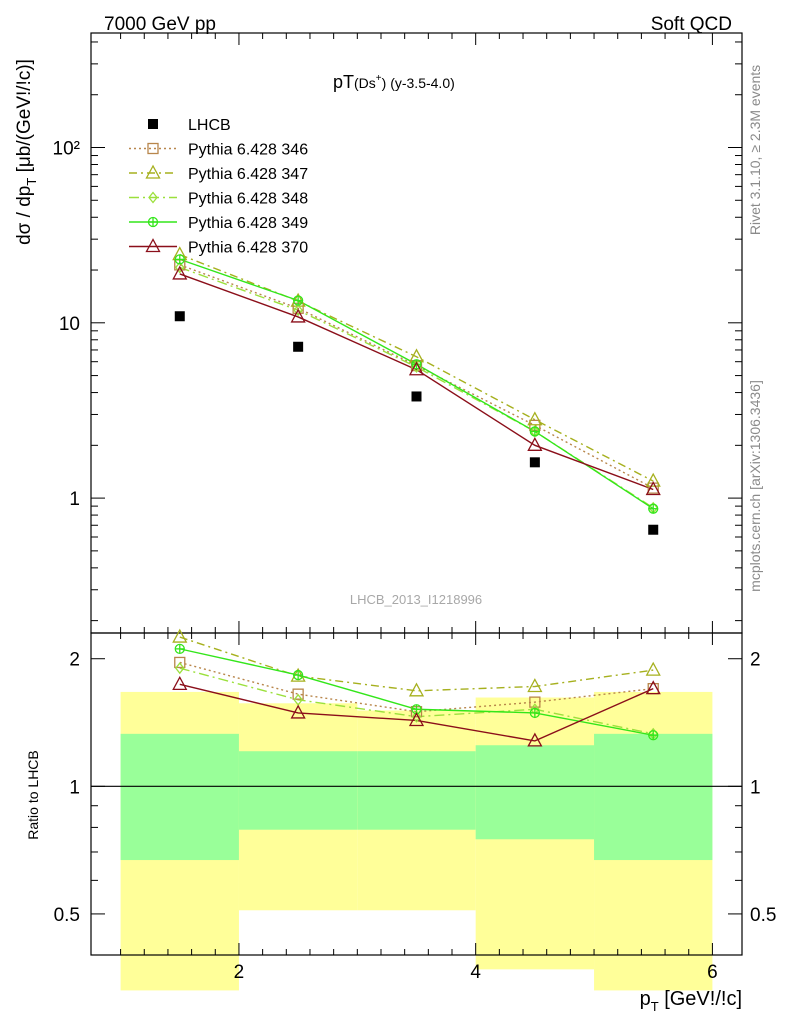  I want to click on legend-label-p347: Pythia 6.428 347, so click(248, 174).